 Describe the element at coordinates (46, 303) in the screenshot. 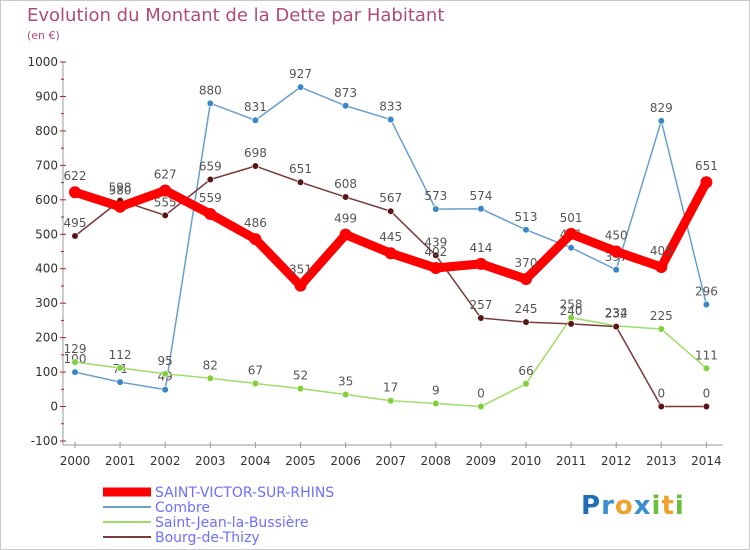

I see `y-tick-label: 300` at that location.